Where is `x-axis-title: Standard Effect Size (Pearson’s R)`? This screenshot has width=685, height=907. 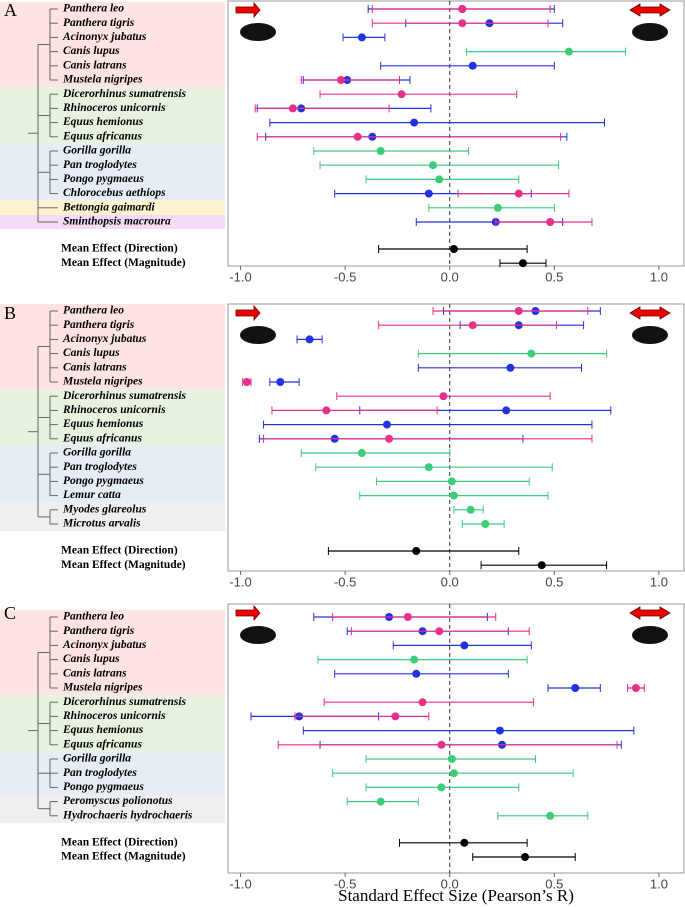
x-axis-title: Standard Effect Size (Pearson’s R) is located at coordinates (456, 895).